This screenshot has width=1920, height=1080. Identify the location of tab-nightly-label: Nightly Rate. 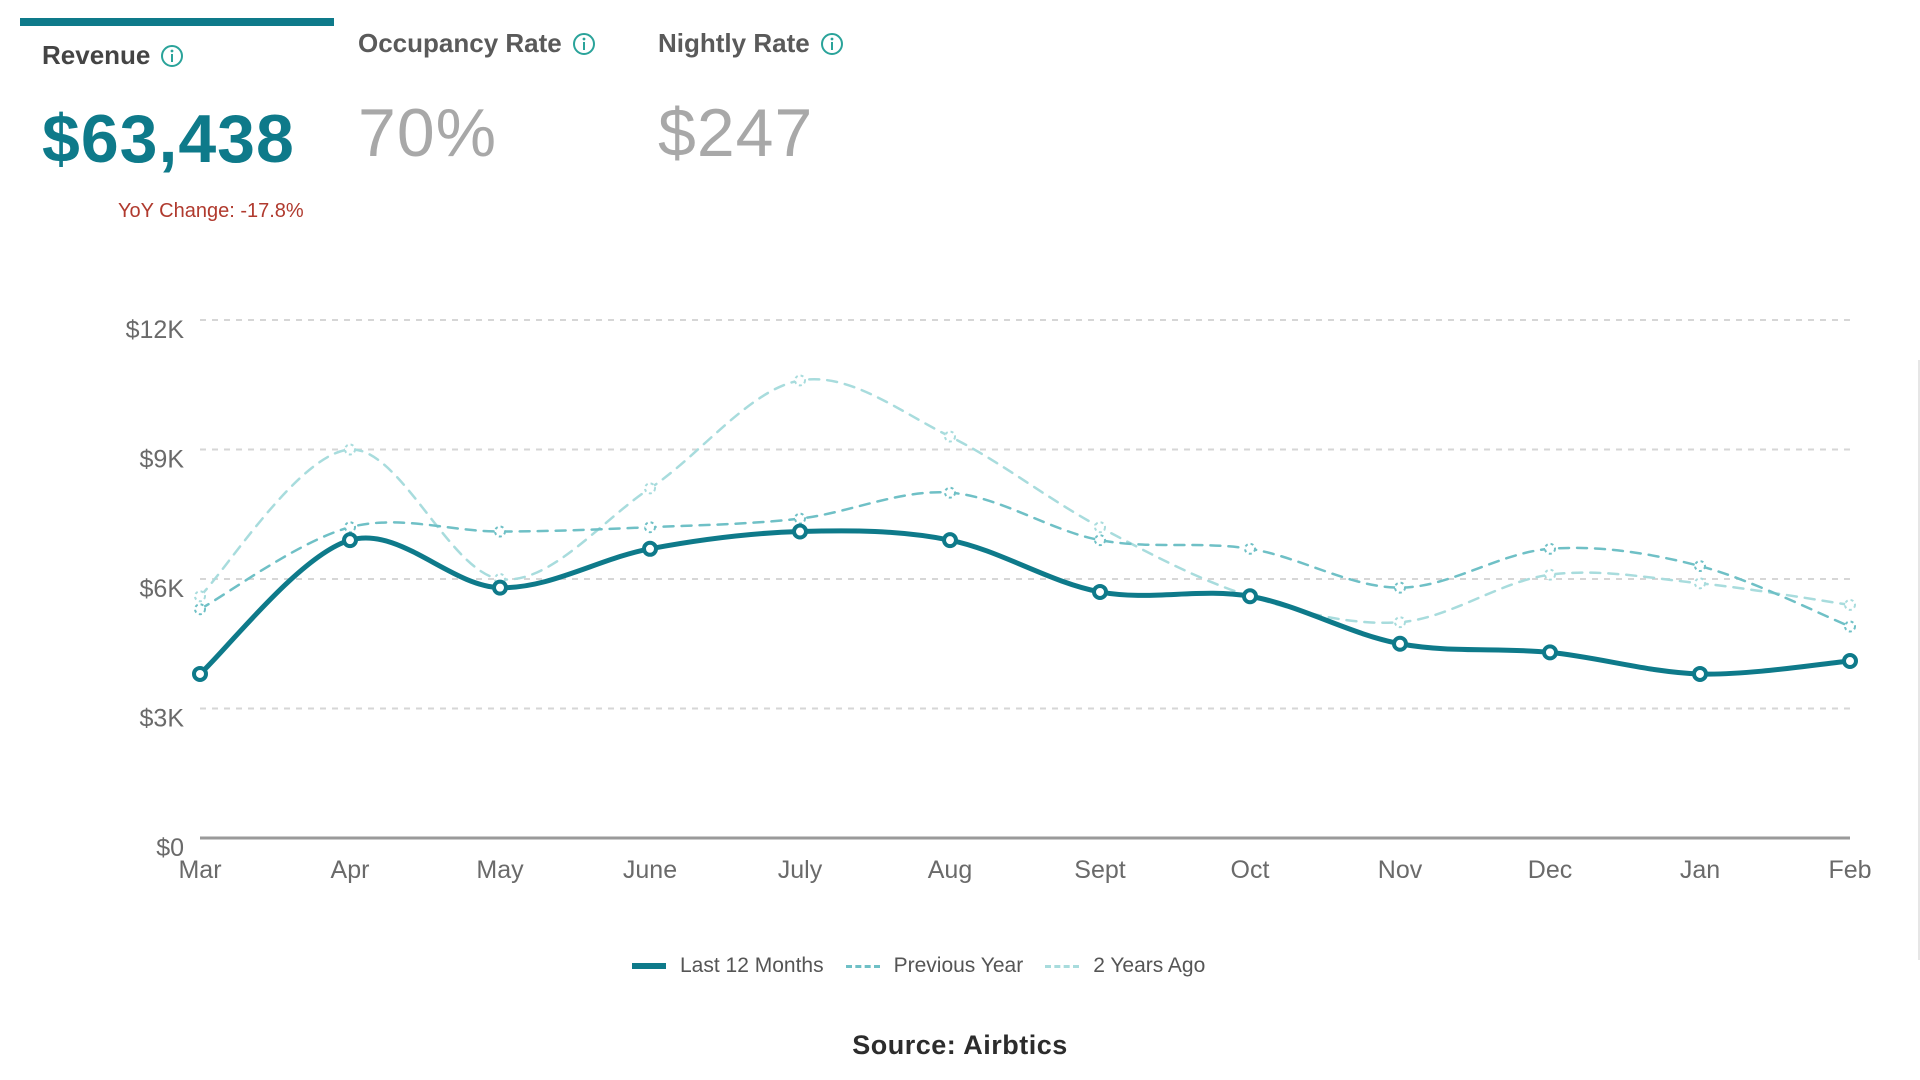
(734, 43).